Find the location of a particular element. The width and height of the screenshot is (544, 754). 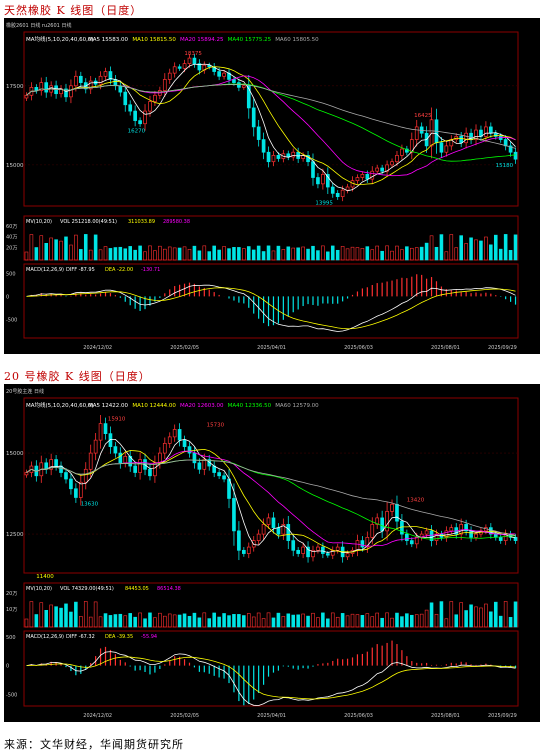

macd-plot-frame is located at coordinates (271, 668).